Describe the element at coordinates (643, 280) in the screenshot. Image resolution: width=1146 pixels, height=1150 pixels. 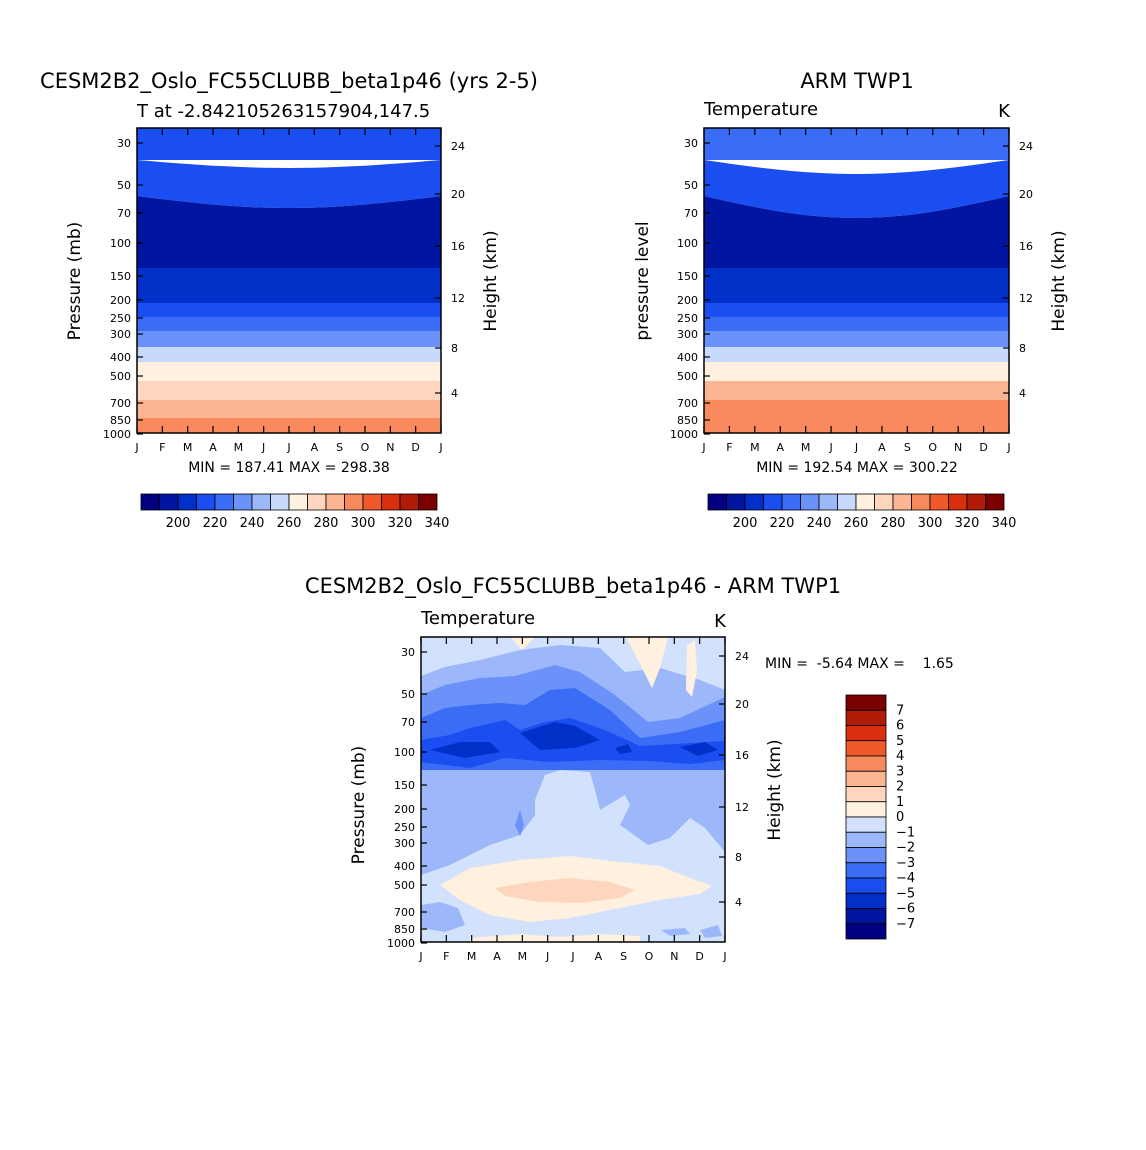
I see `panel-obs-ylabel: pressure level` at that location.